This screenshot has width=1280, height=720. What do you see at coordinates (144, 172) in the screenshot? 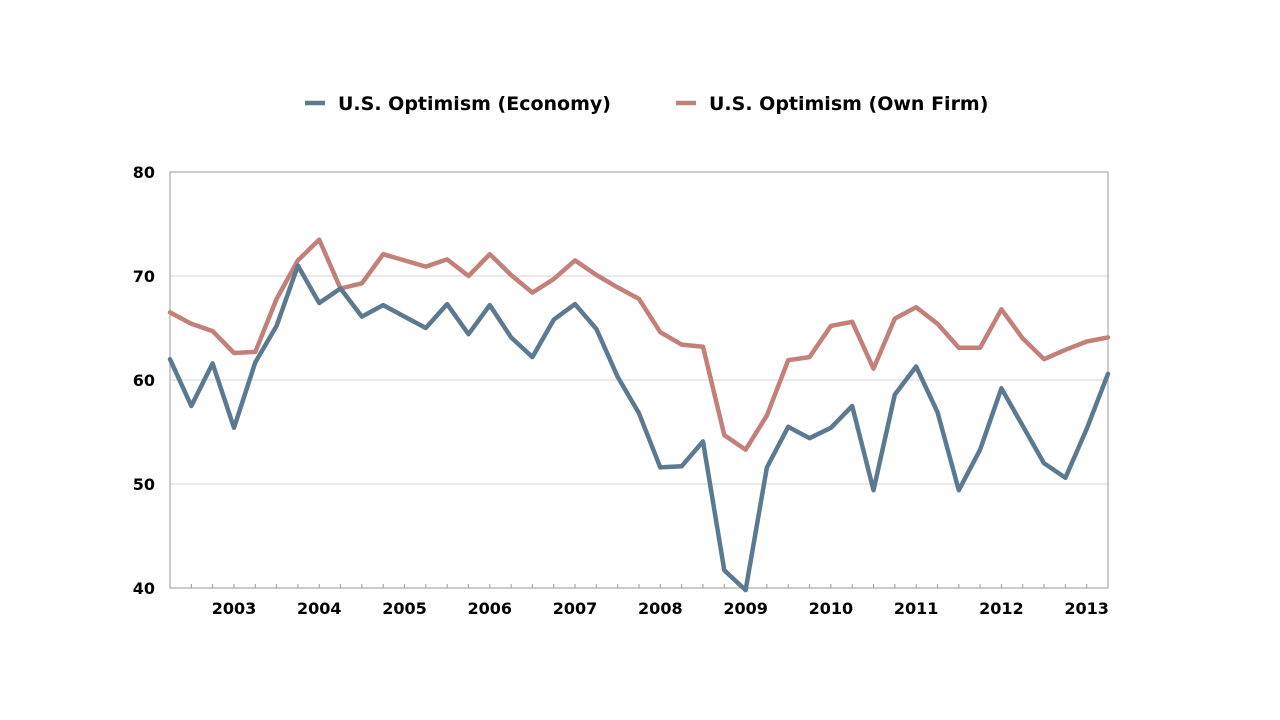
I see `y-tick-label: 80` at bounding box center [144, 172].